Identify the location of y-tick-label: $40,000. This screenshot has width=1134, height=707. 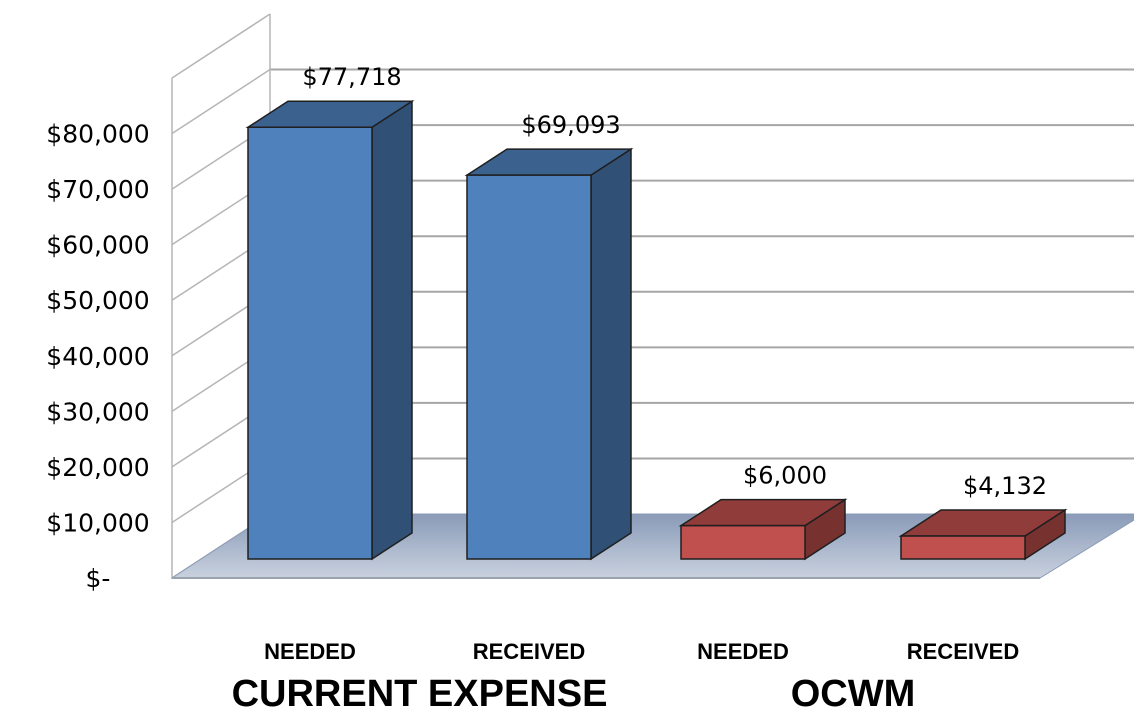
(97, 356).